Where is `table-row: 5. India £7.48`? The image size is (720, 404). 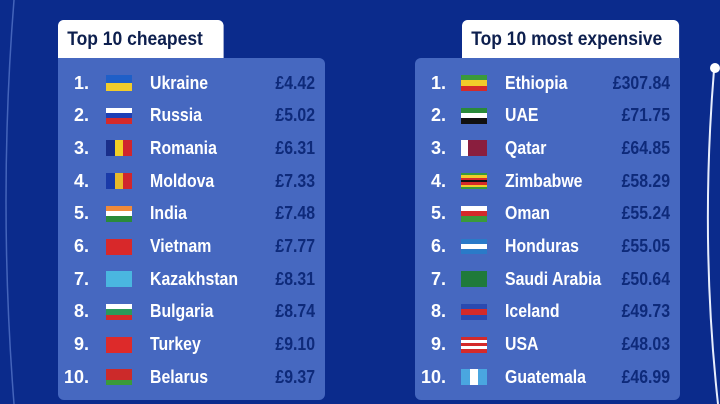 table-row: 5. India £7.48 is located at coordinates (191, 214).